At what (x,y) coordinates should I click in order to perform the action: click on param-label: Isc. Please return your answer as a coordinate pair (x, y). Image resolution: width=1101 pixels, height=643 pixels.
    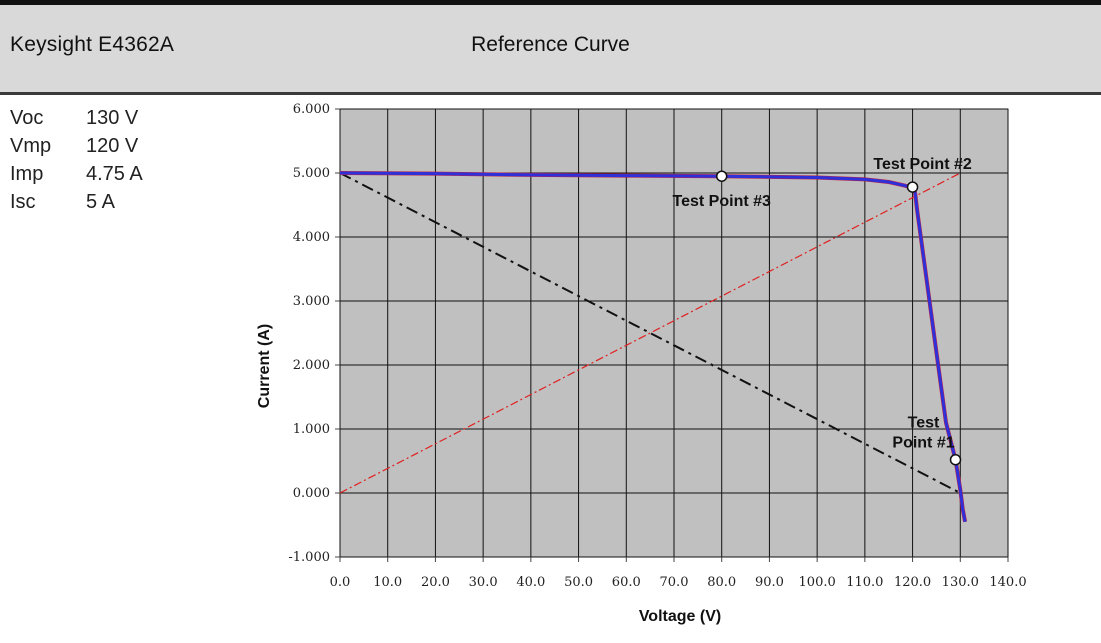
    Looking at the image, I should click on (23, 201).